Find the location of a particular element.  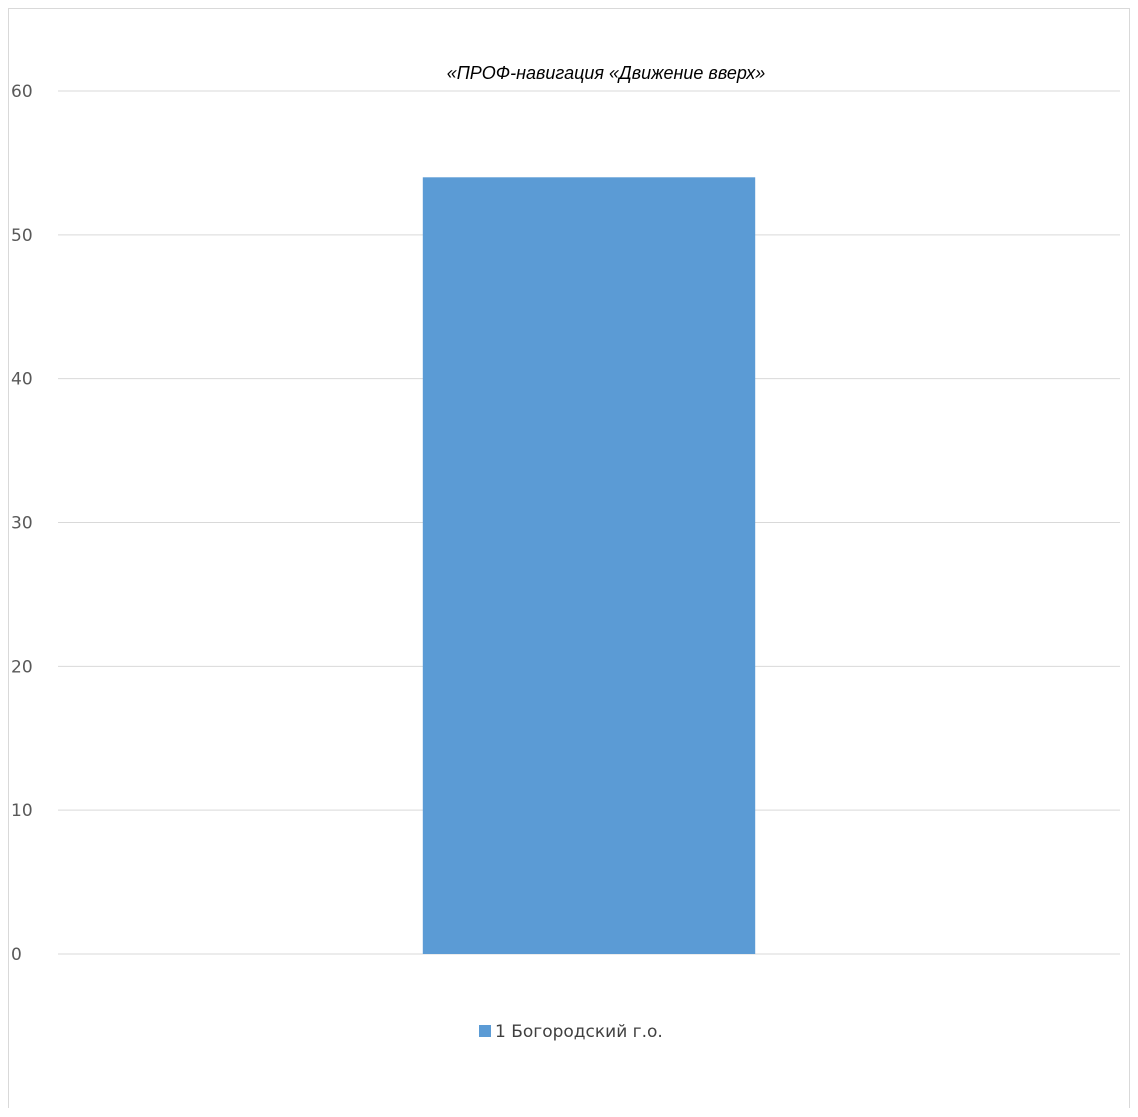

y-tick-label: 50 is located at coordinates (22, 236).